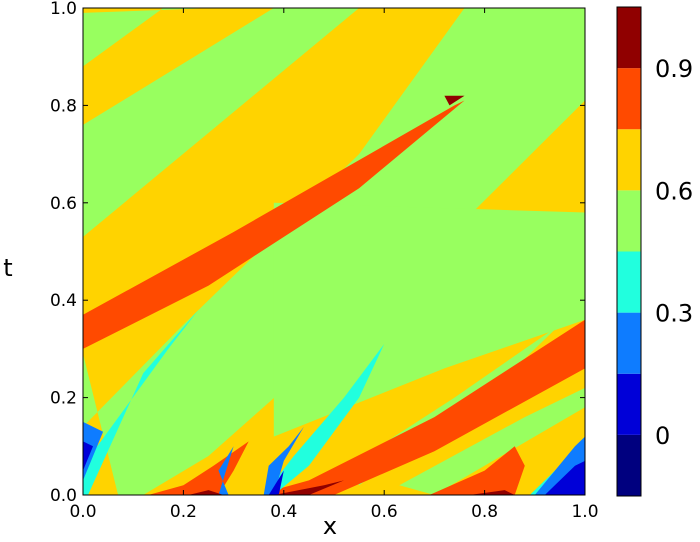 This screenshot has height=542, width=700. I want to click on y-axis-label: t, so click(7, 268).